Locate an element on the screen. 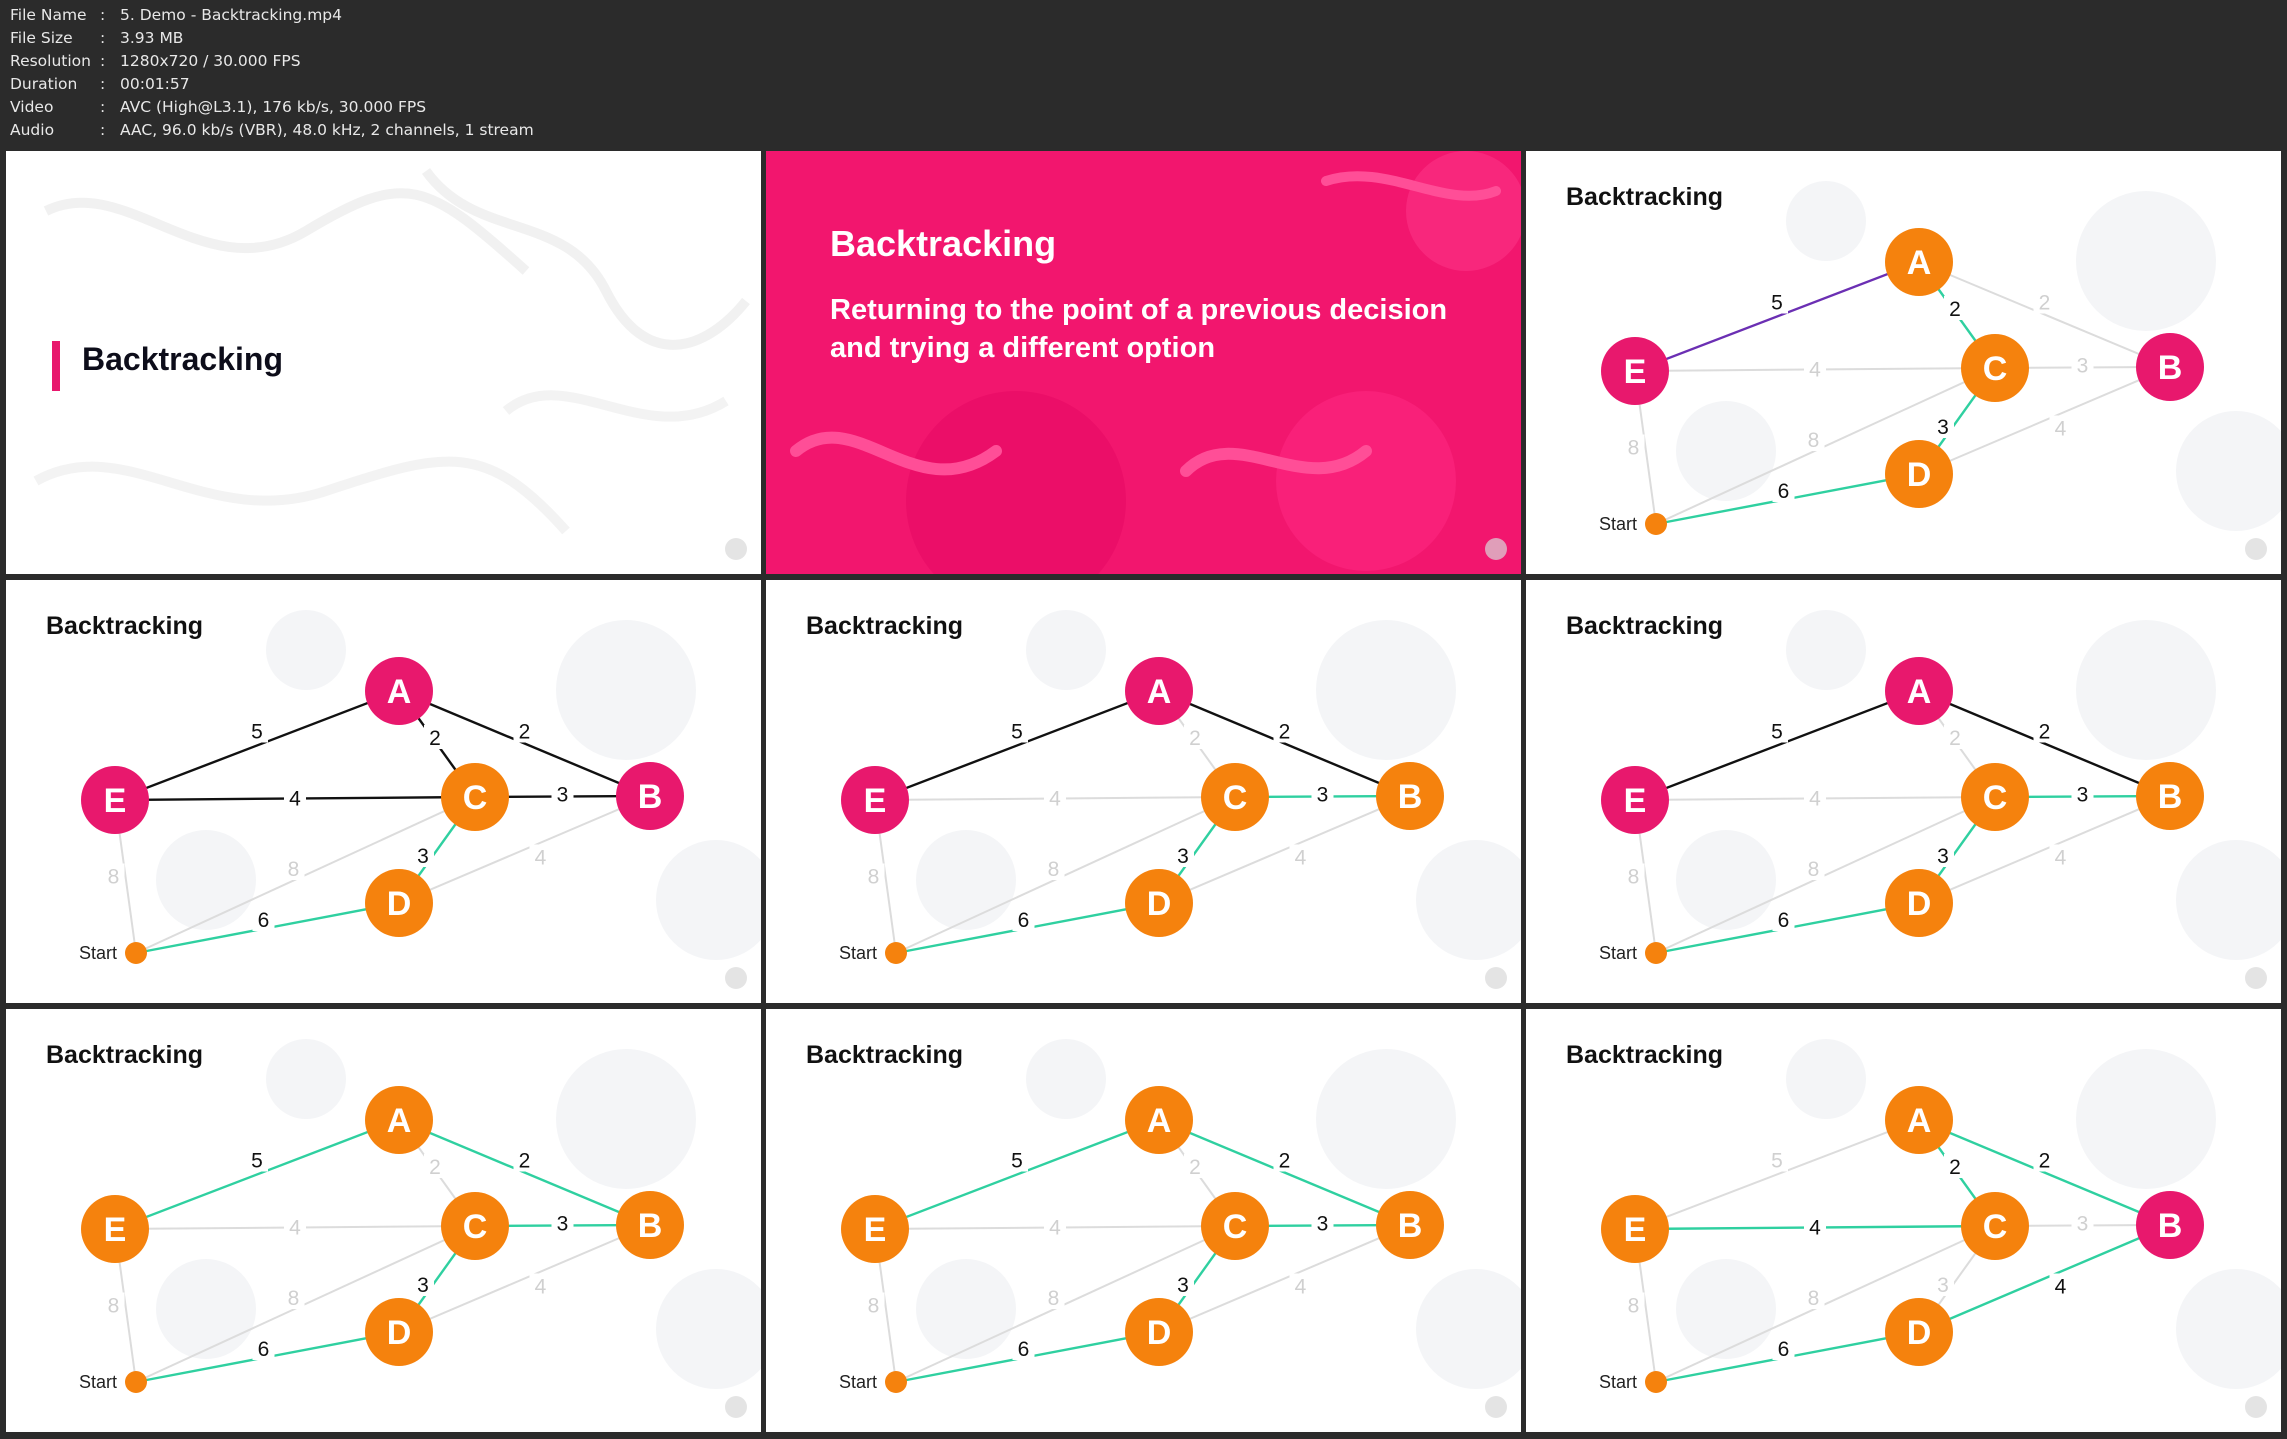 The width and height of the screenshot is (2287, 1439). definition-background is located at coordinates (1155, 362).